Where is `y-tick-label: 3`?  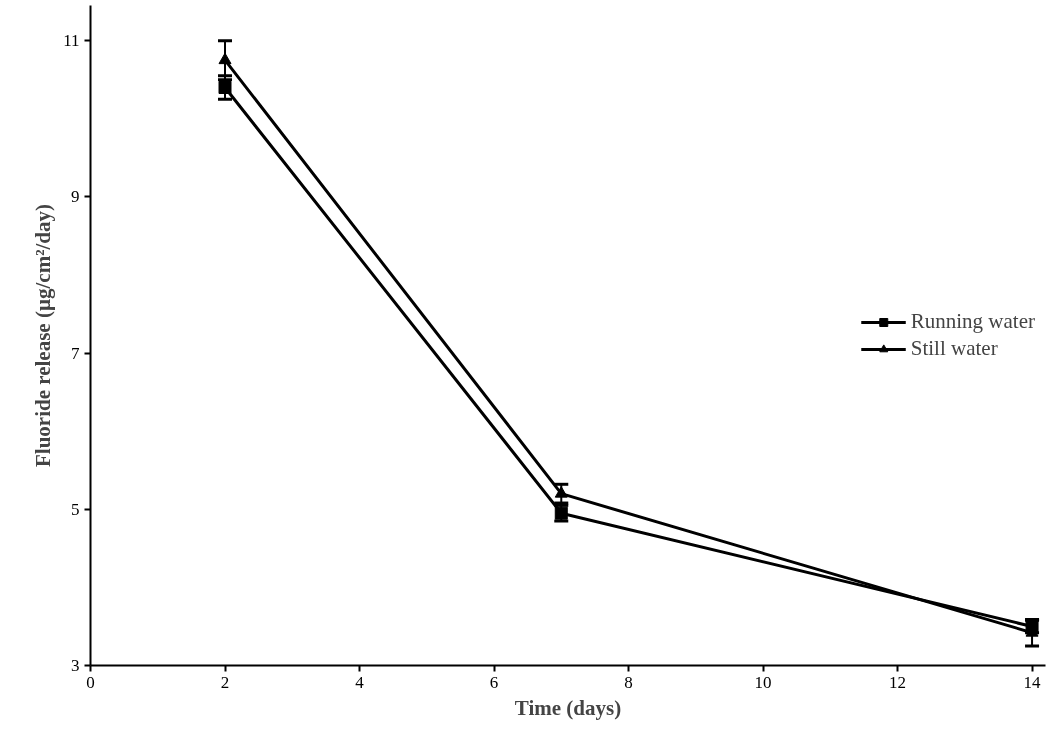
y-tick-label: 3 is located at coordinates (75, 665).